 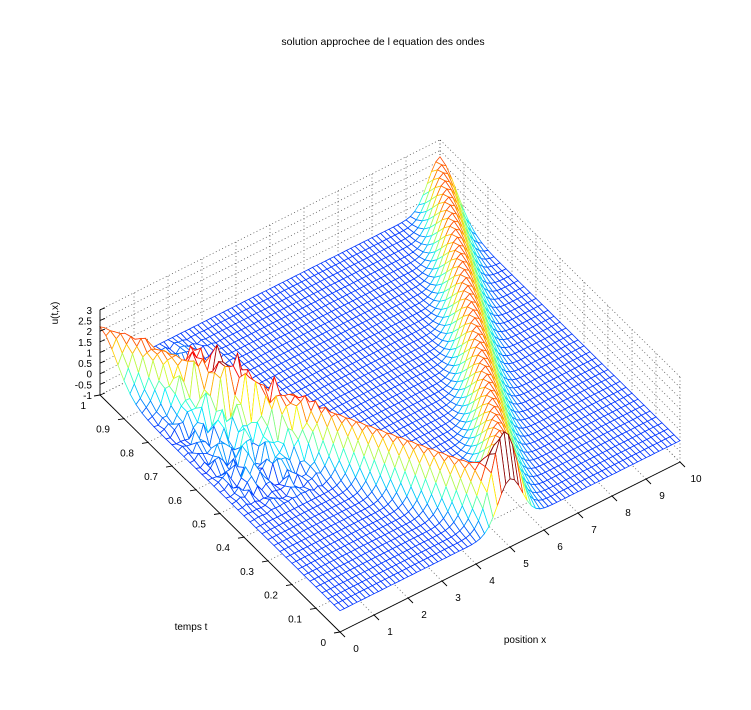 What do you see at coordinates (223, 548) in the screenshot?
I see `y-tick-label: 0.4` at bounding box center [223, 548].